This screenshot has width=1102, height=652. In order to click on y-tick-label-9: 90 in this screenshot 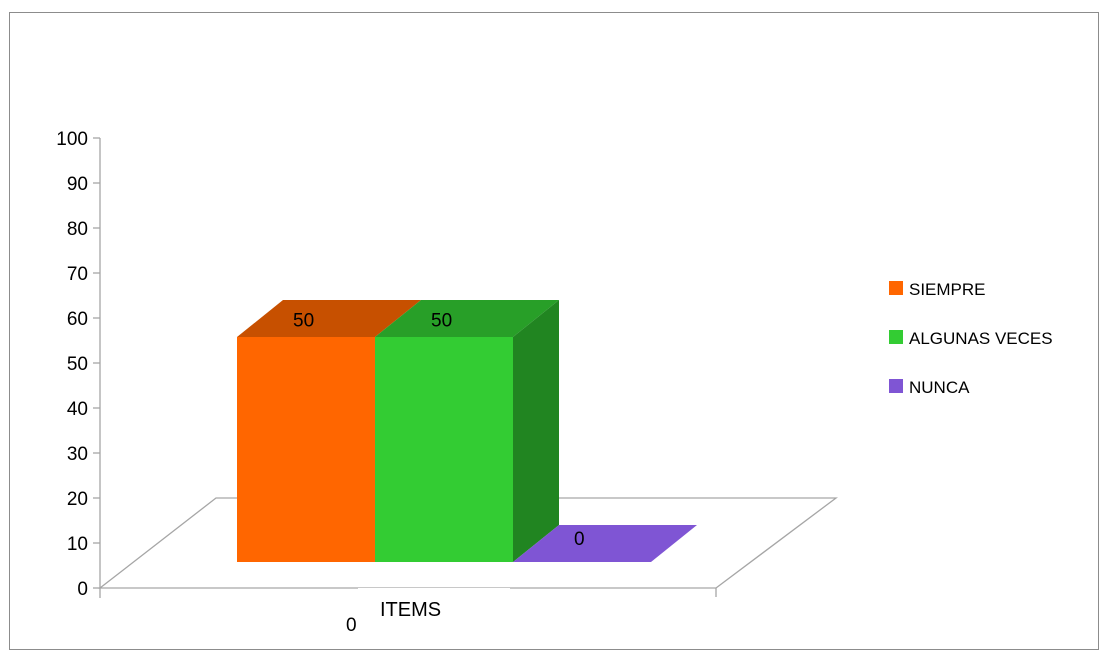, I will do `click(77, 184)`.